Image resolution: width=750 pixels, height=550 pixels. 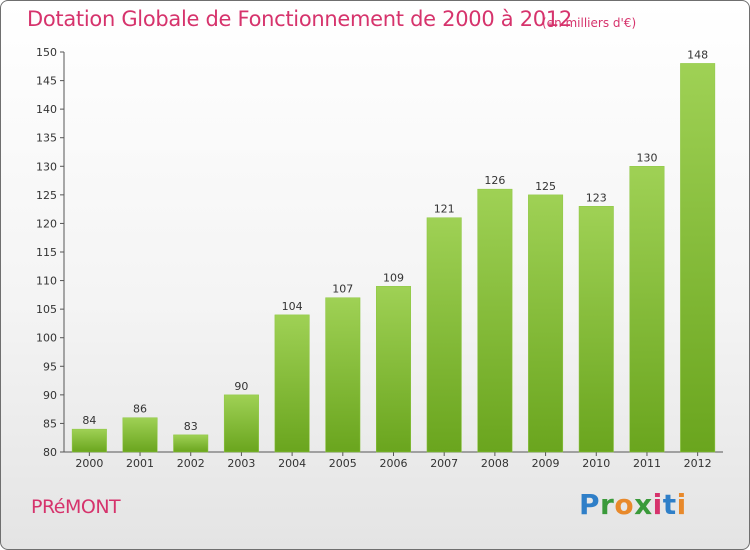 I want to click on chart-subtitle: (en milliers d'€), so click(x=589, y=23).